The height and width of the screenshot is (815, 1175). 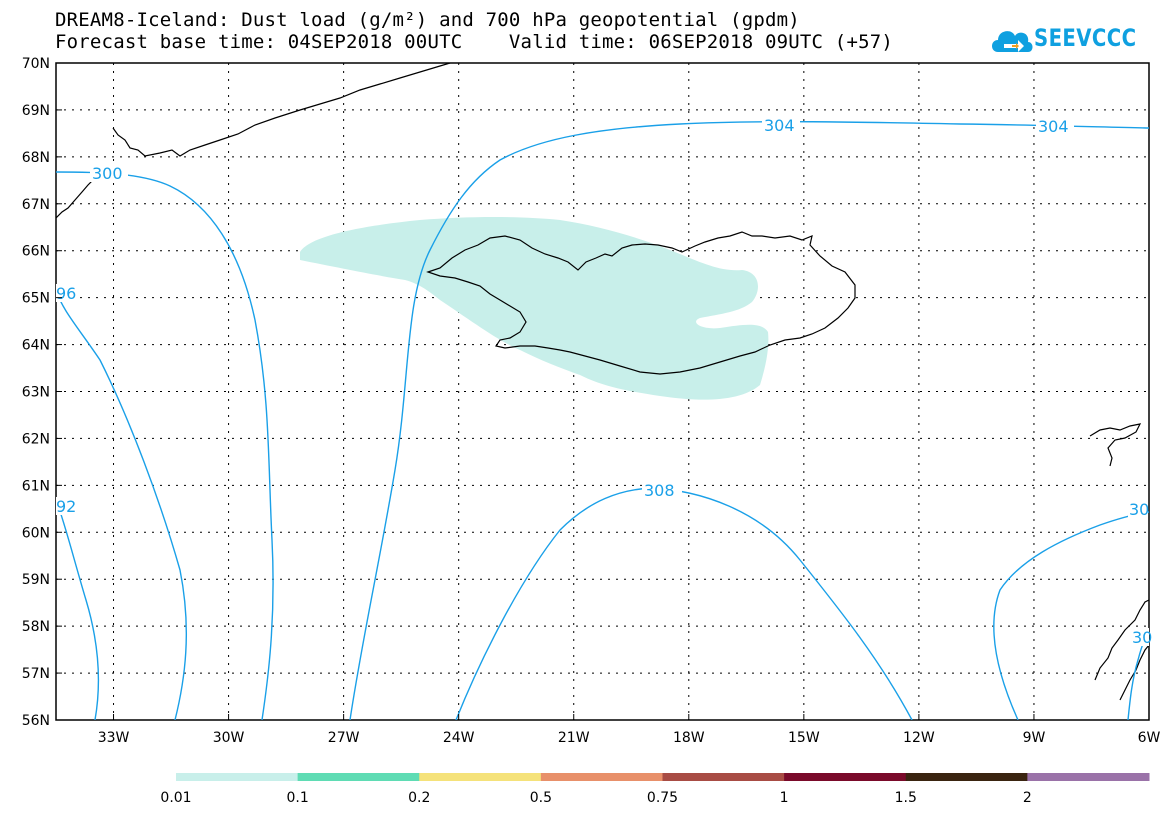 I want to click on longitude-labels: 33W 30W 27W 24W 21W 18W 15W 12W 9W 6W, so click(x=629, y=730).